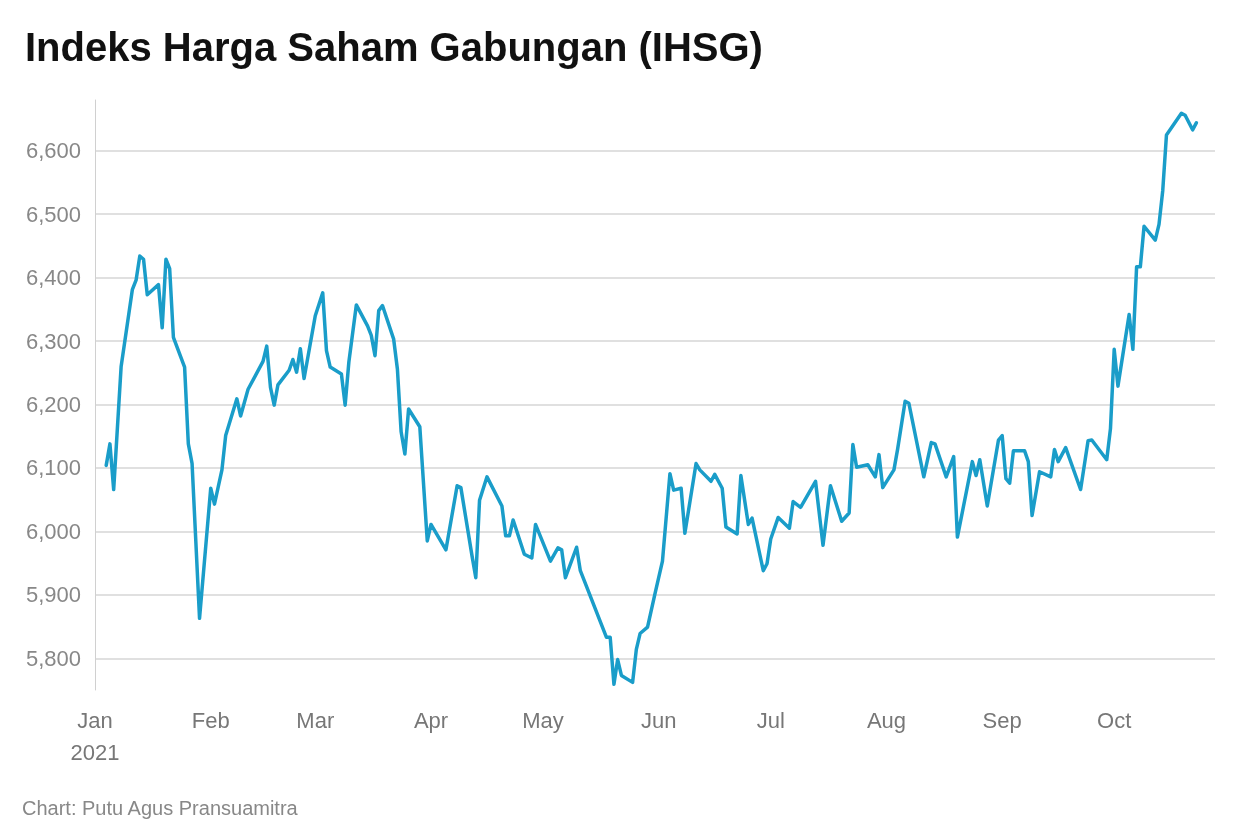 The image size is (1240, 840). I want to click on x-tick-label: Sep, so click(1002, 720).